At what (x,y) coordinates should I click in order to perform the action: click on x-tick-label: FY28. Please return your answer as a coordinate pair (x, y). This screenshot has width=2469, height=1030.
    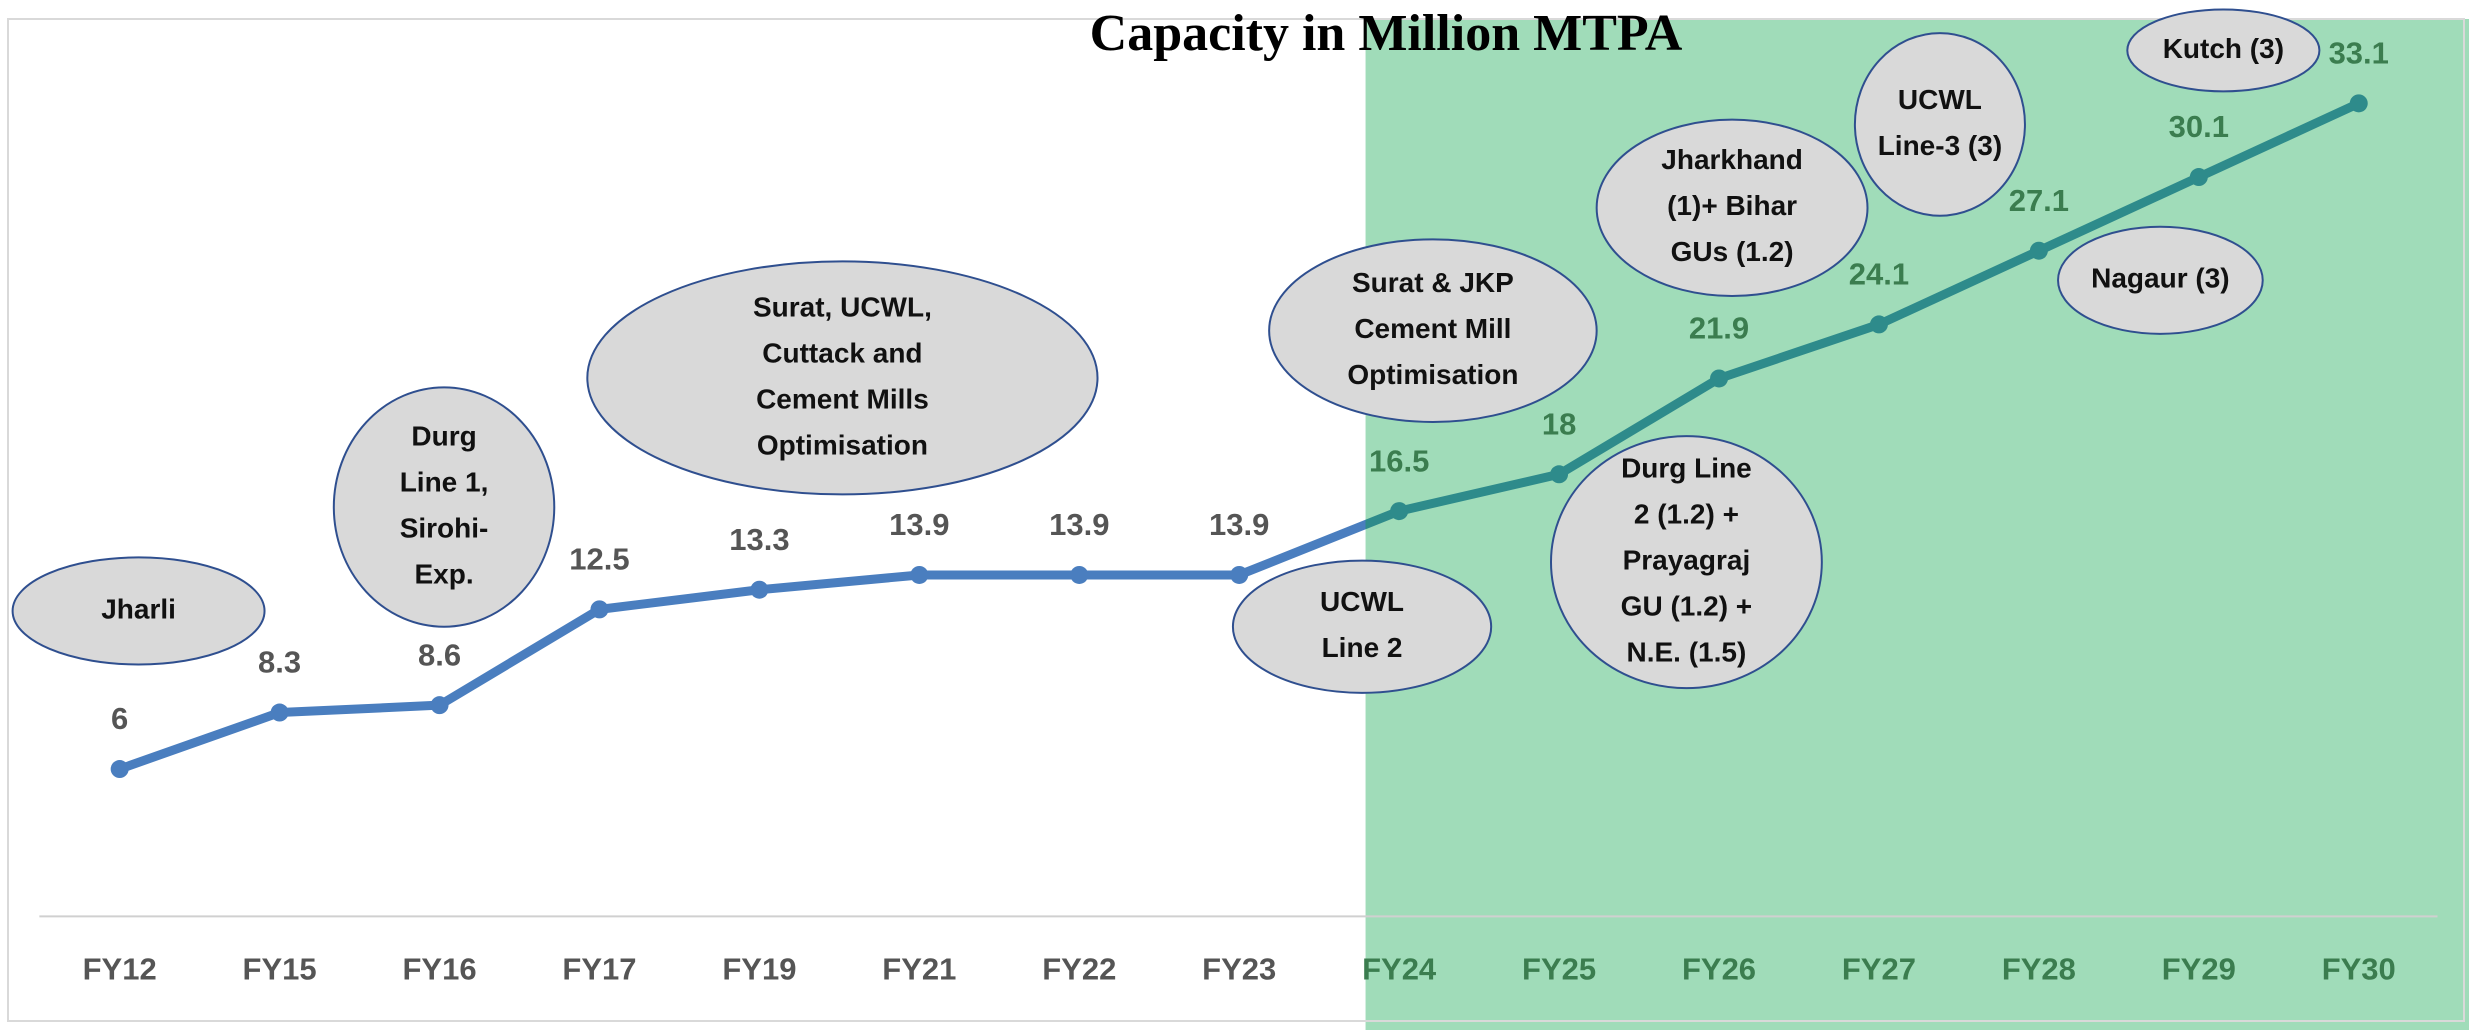
    Looking at the image, I should click on (2039, 969).